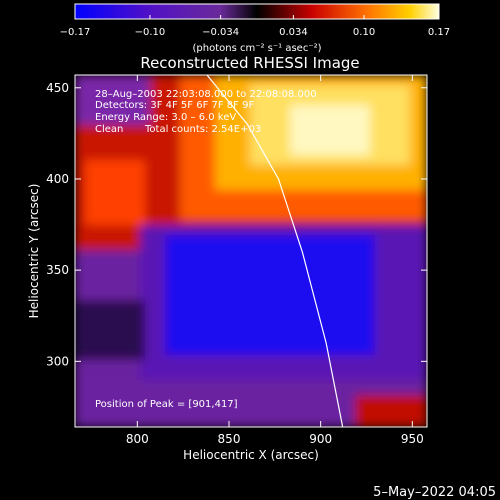 The image size is (500, 500). Describe the element at coordinates (57, 179) in the screenshot. I see `y-tick-label: 400` at that location.